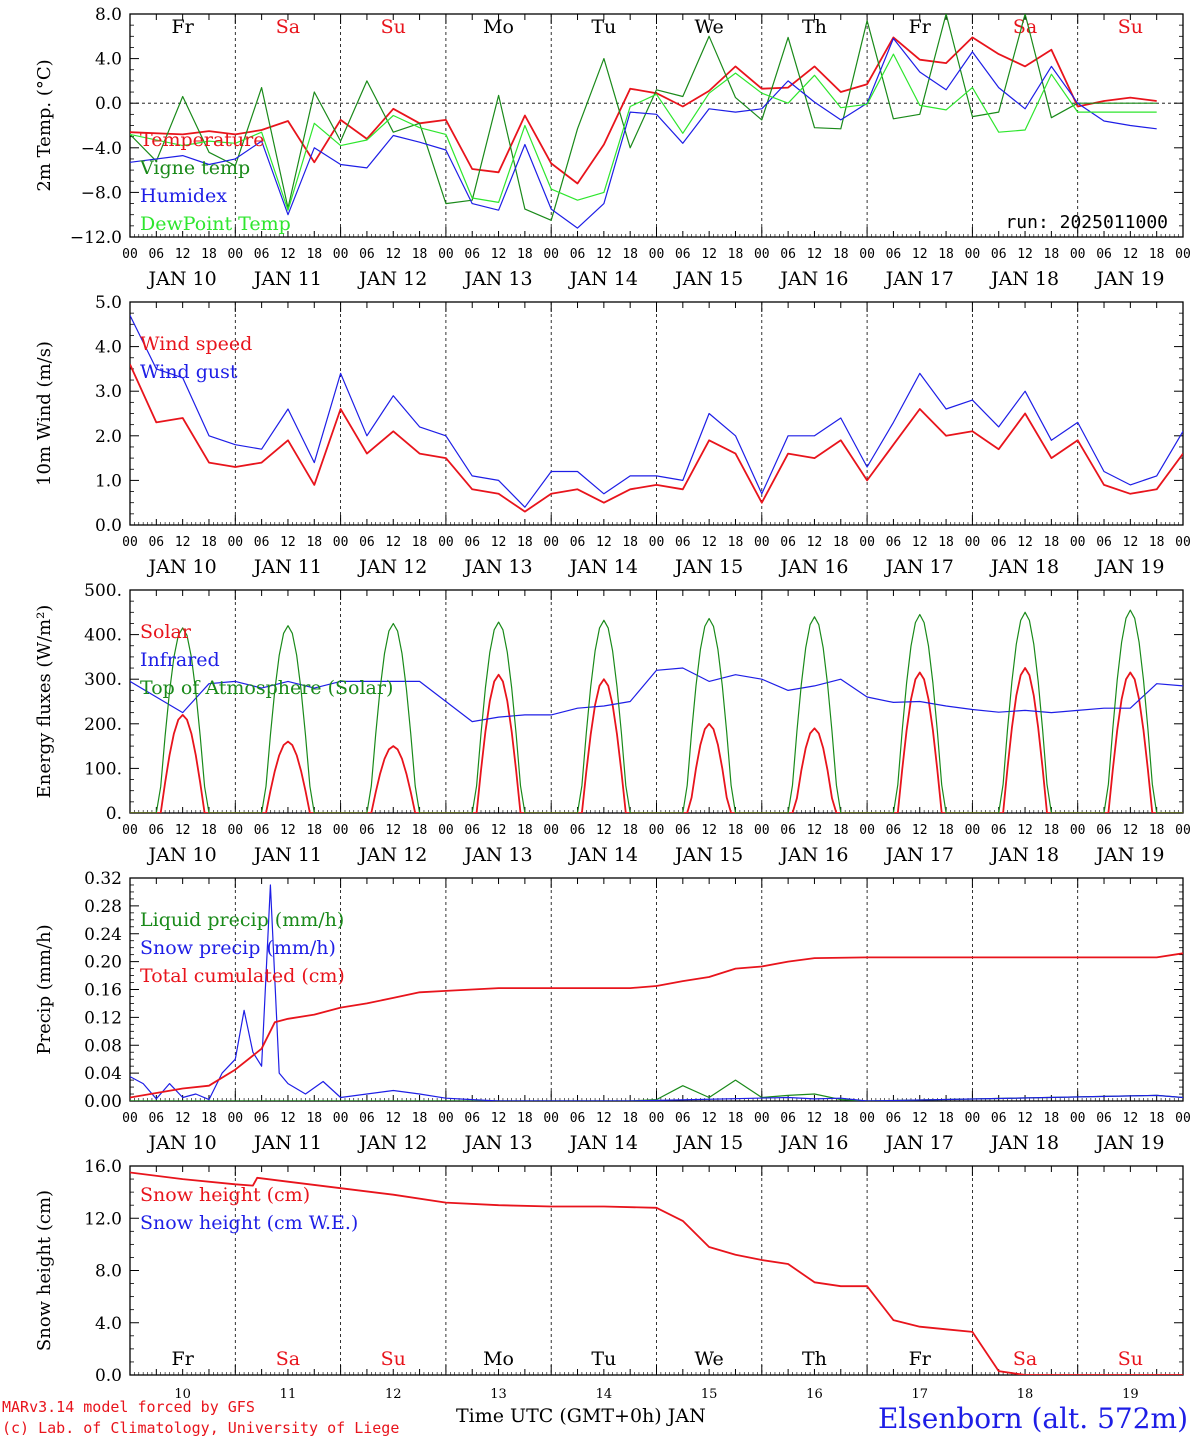  What do you see at coordinates (108, 303) in the screenshot?
I see `y-tick-label: 5.0` at bounding box center [108, 303].